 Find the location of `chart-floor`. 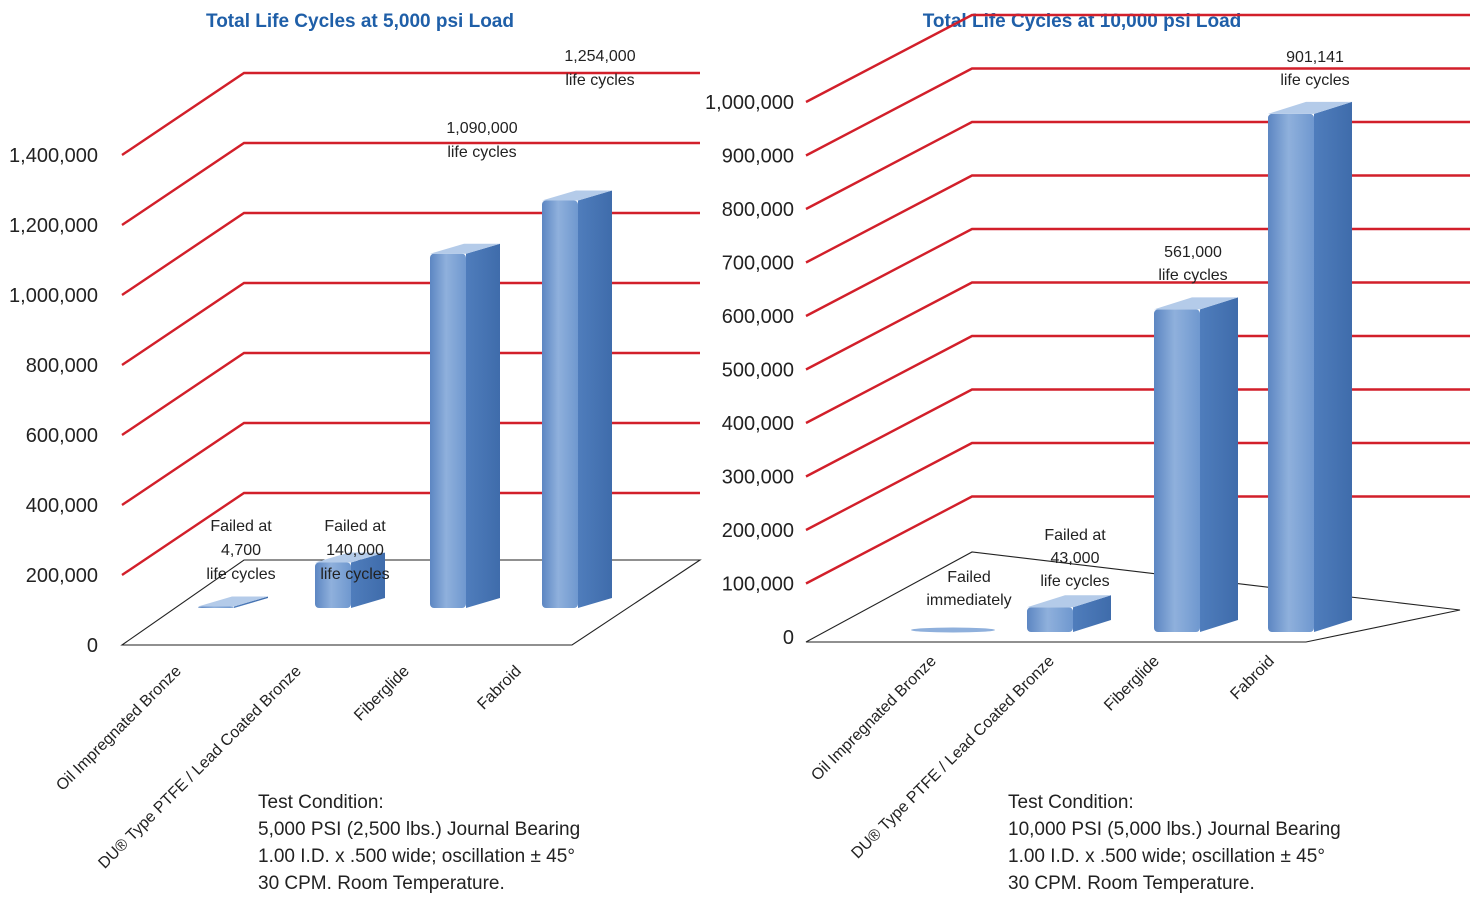

chart-floor is located at coordinates (1133, 597).